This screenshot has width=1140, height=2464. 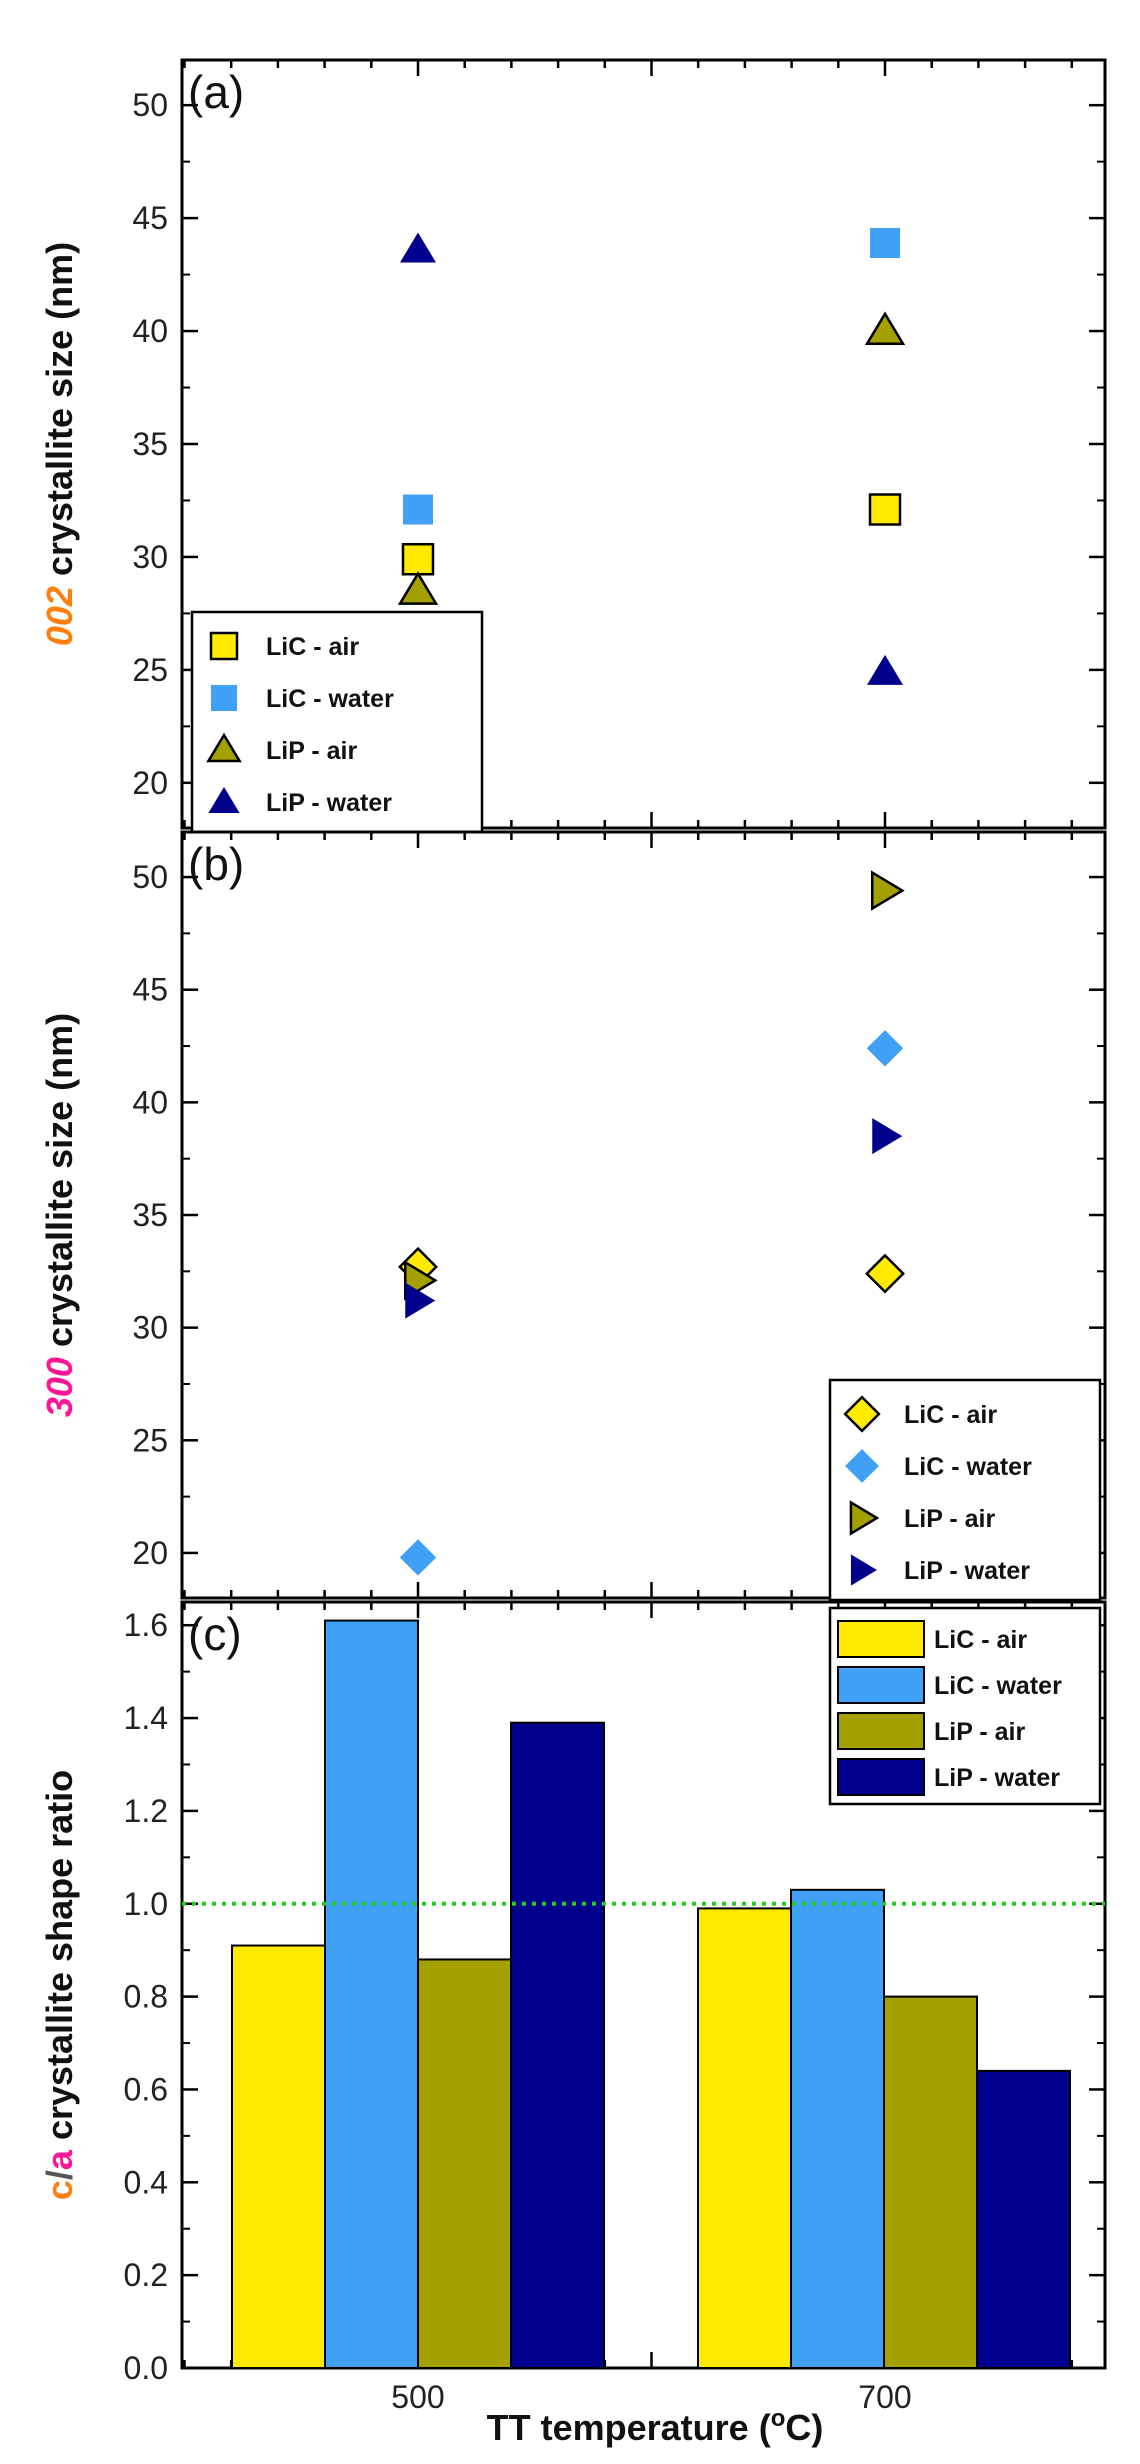 I want to click on panel-b-y-tick-label: 30, so click(x=150, y=1328).